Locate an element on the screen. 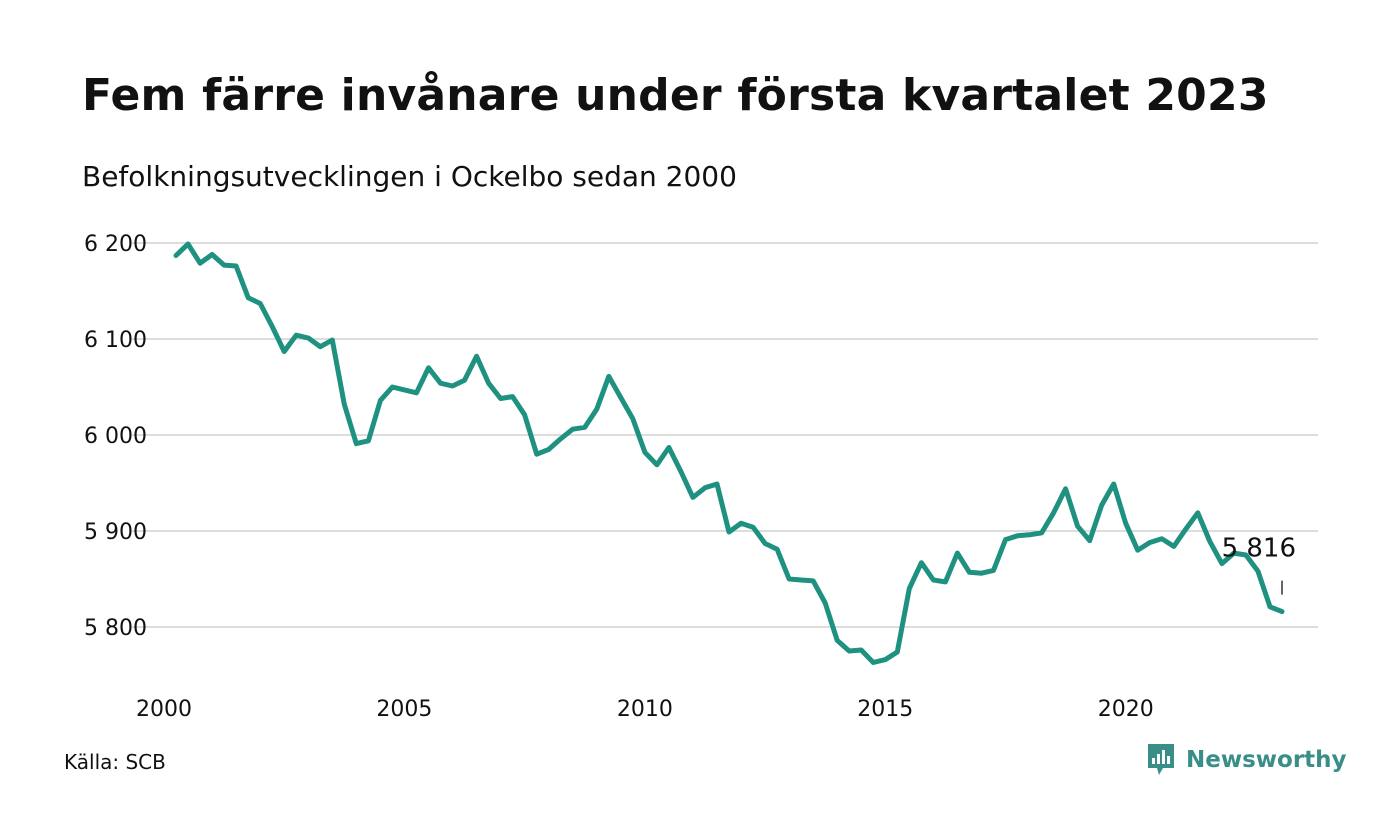  y-axis-tick-labels: 5 800 5 900 6 000 6 100 6 200 is located at coordinates (115, 436).